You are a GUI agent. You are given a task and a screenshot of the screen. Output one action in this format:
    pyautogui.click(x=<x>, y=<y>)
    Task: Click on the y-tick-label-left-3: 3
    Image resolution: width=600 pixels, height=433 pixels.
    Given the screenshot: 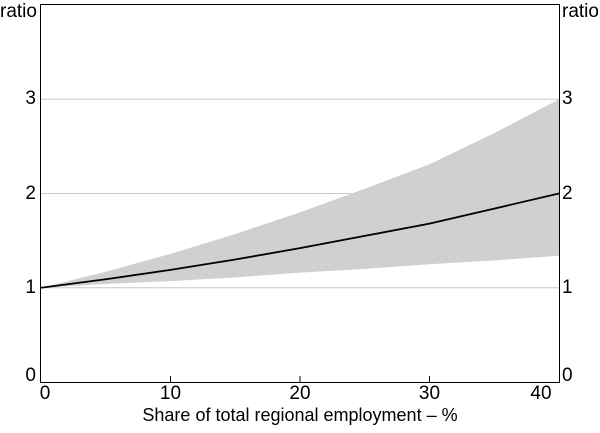 What is the action you would take?
    pyautogui.click(x=30, y=99)
    